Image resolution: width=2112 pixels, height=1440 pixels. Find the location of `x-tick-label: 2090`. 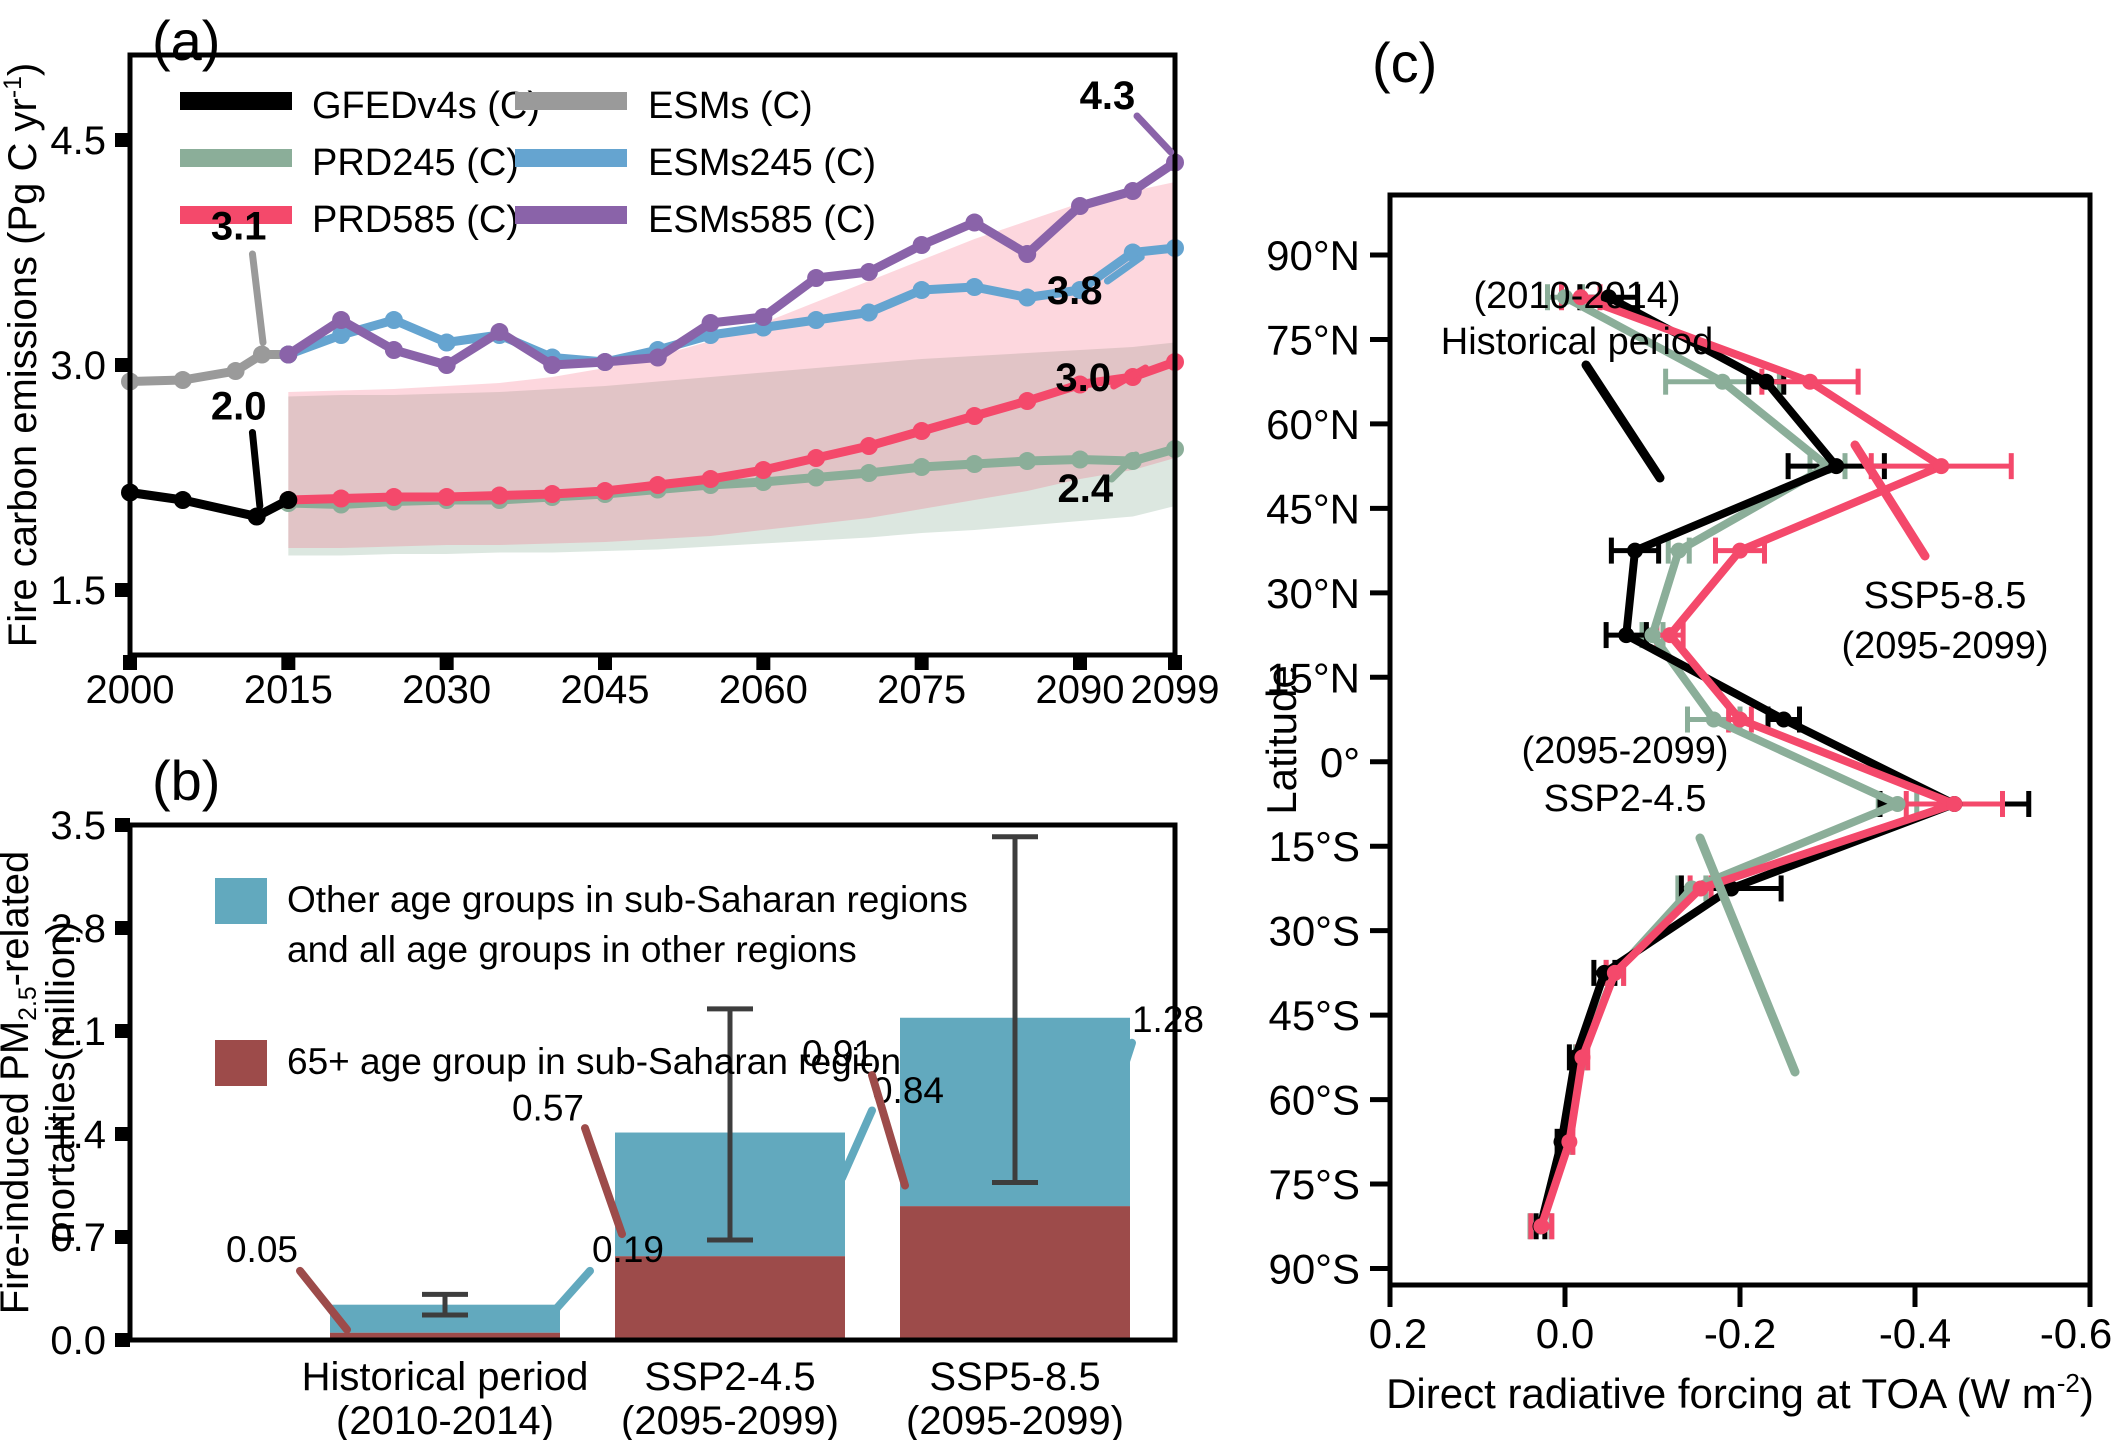

x-tick-label: 2090 is located at coordinates (1080, 690).